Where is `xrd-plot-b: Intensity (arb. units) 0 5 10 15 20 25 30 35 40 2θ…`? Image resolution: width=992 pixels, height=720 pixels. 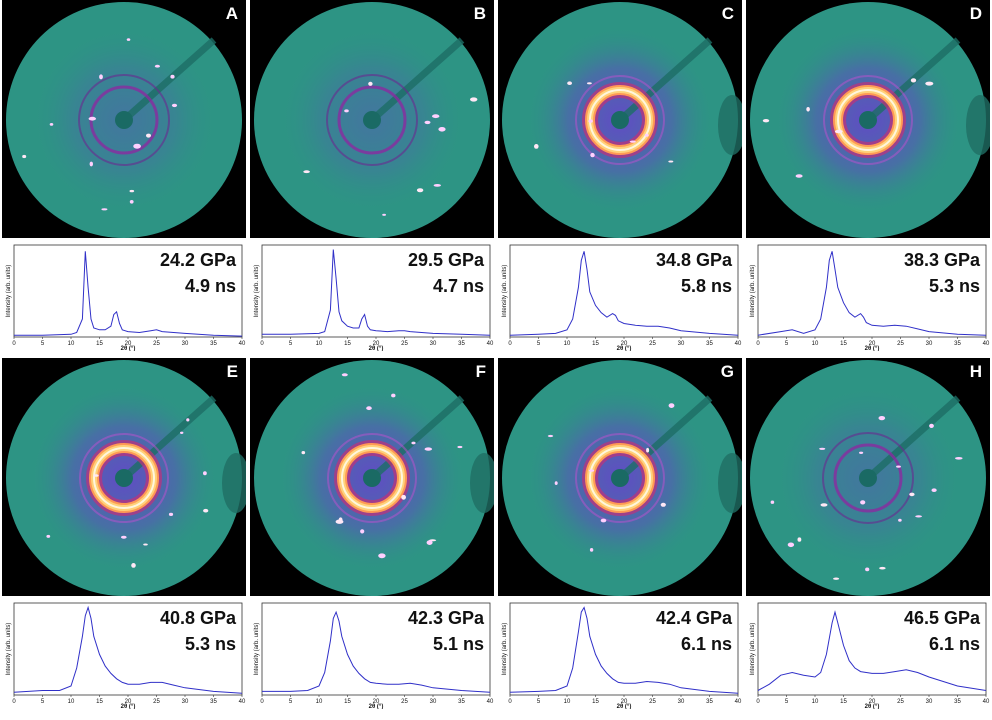
xrd-plot-b: Intensity (arb. units) 0 5 10 15 20 25 30 35 40 2θ… is located at coordinates (372, 296).